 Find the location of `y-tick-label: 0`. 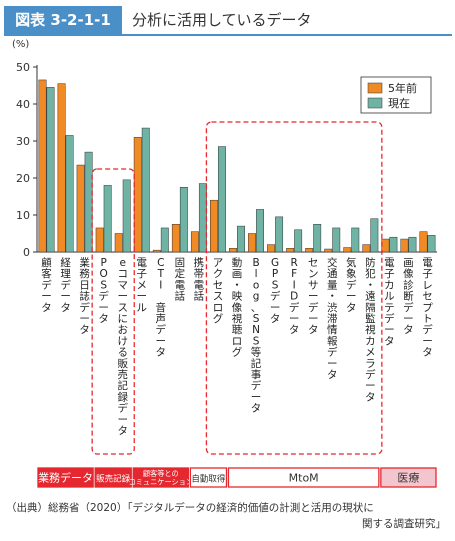

y-tick-label: 0 is located at coordinates (26, 252).